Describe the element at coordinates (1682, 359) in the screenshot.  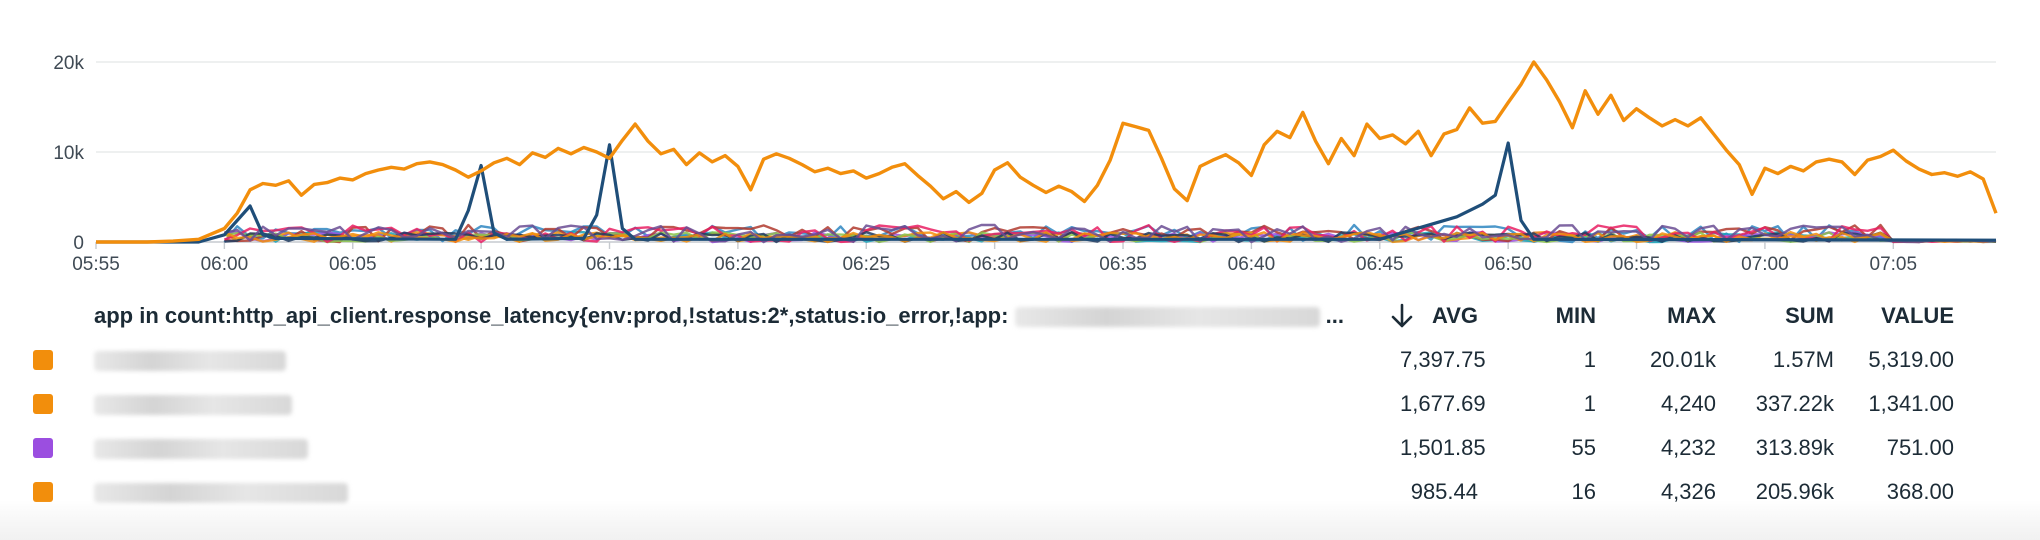
I see `cell-max: 20.01k` at that location.